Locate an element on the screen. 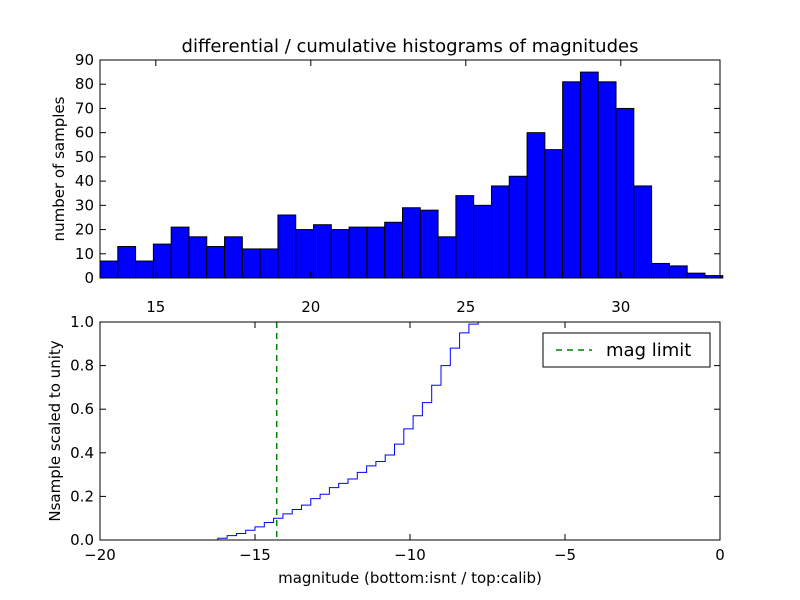 The width and height of the screenshot is (800, 600). x-tick-label: 25 is located at coordinates (465, 307).